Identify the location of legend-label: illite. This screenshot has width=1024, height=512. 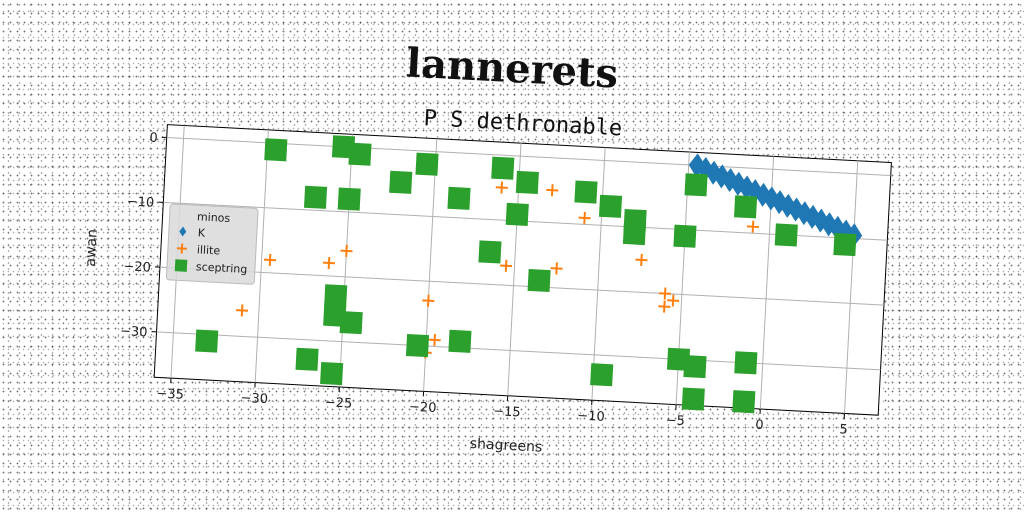
(209, 250).